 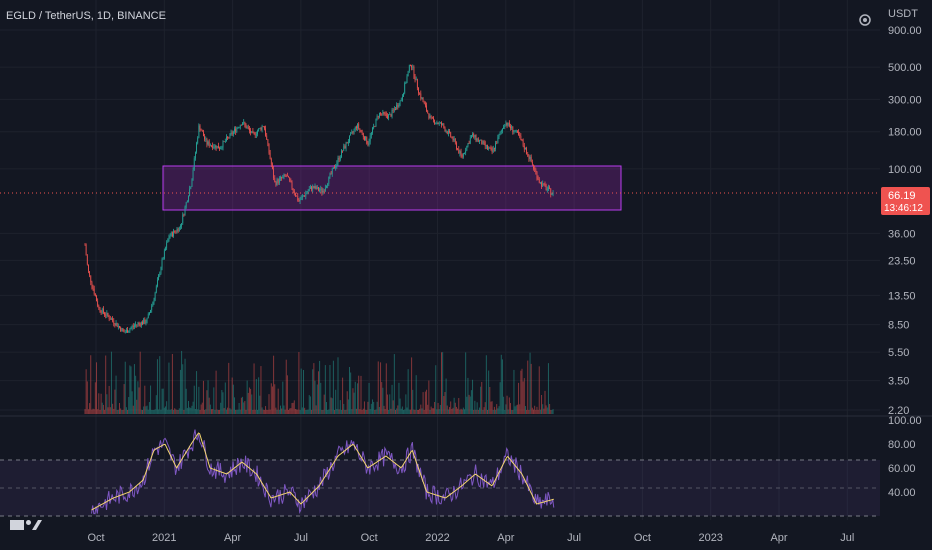 What do you see at coordinates (86, 16) in the screenshot?
I see `symbol-label: EGLD / TetherUS, 1D, BINANCE` at bounding box center [86, 16].